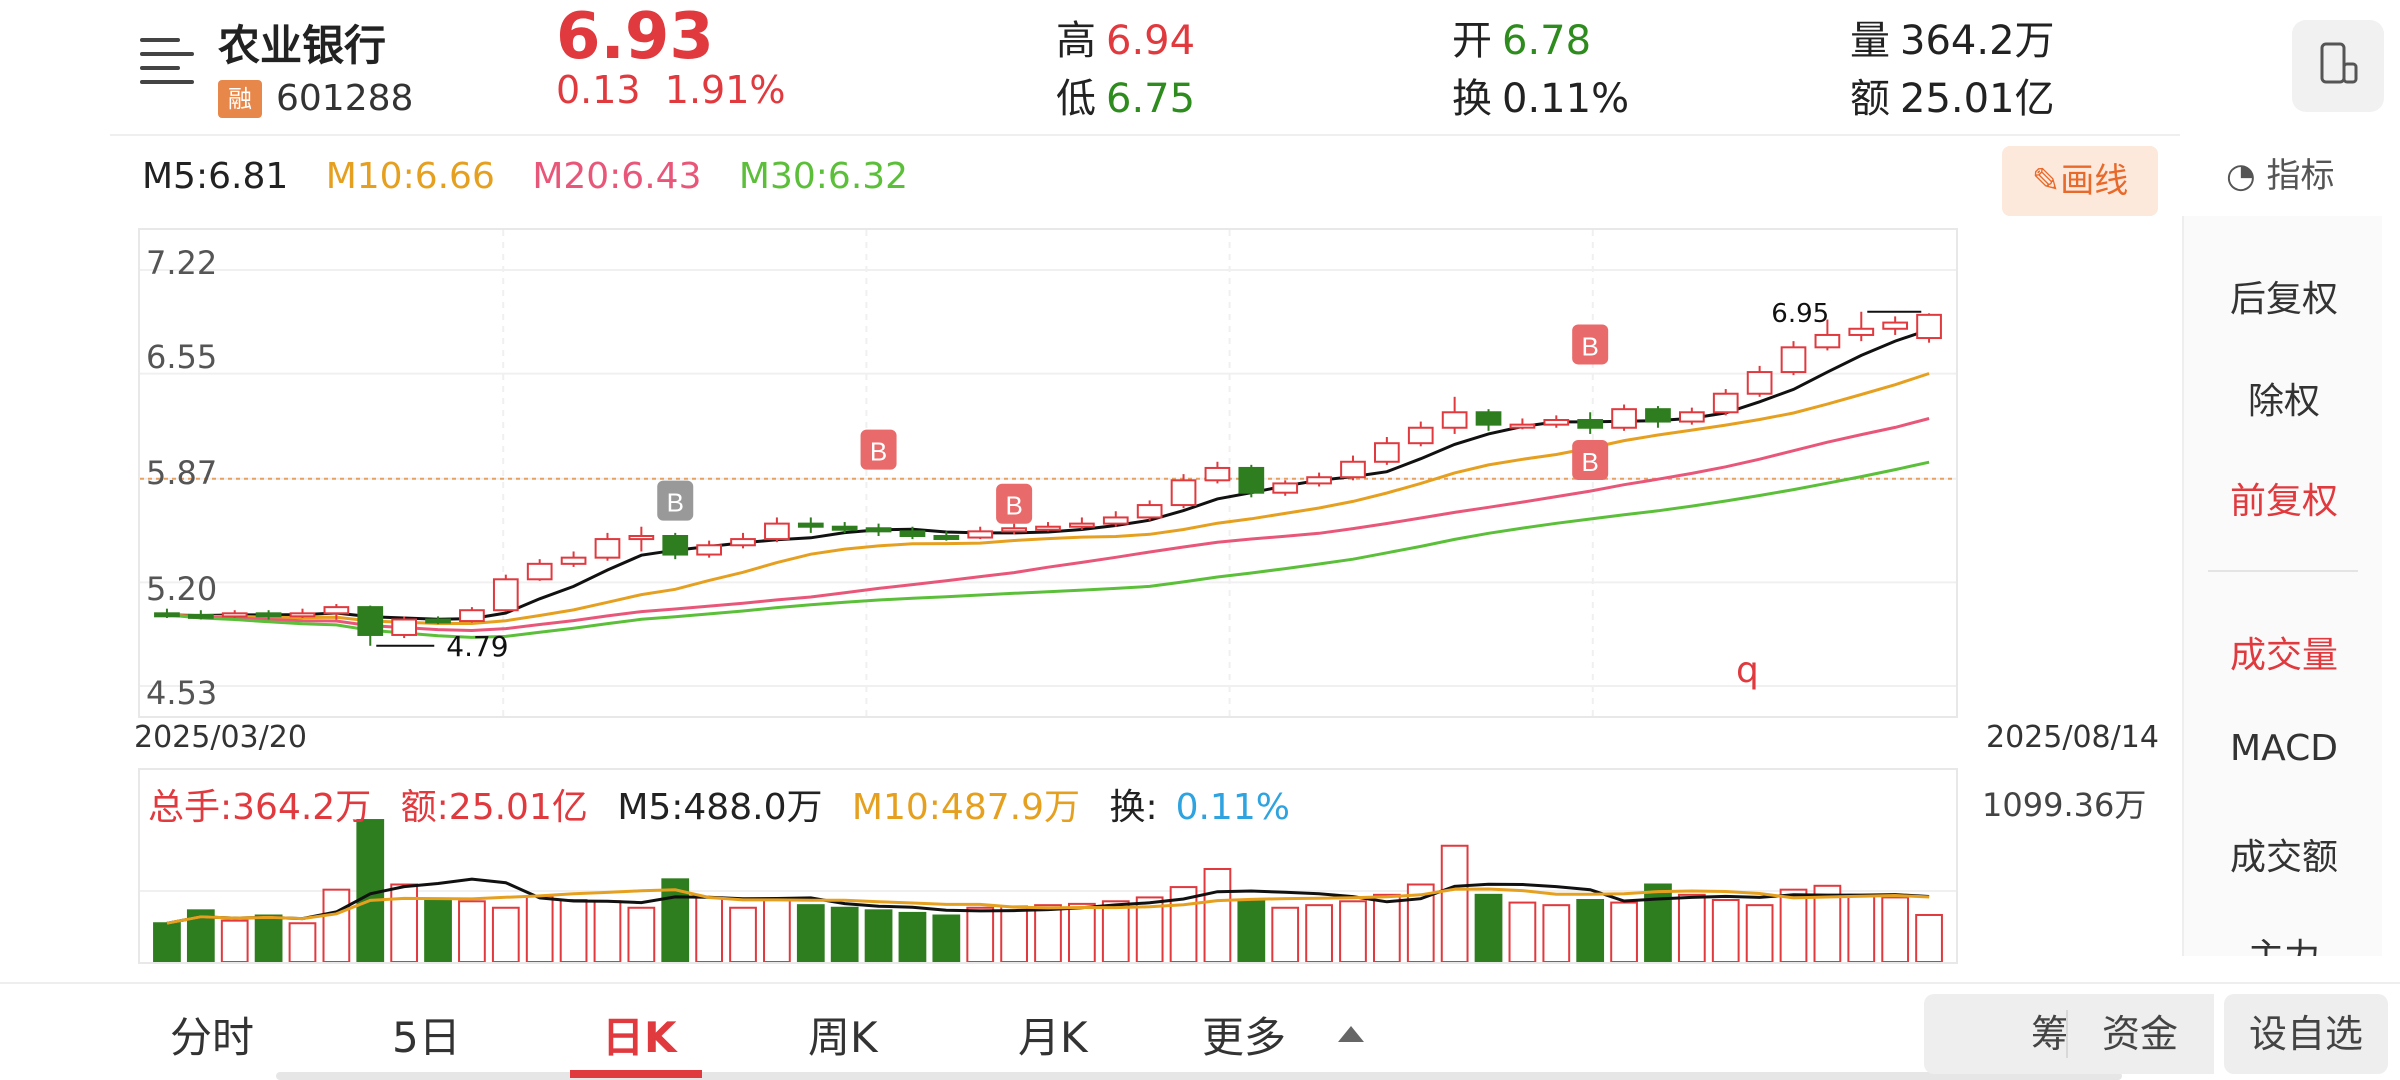 This screenshot has width=2400, height=1080. Describe the element at coordinates (965, 807) in the screenshot. I see `vol-m10: M10:487.9万` at that location.